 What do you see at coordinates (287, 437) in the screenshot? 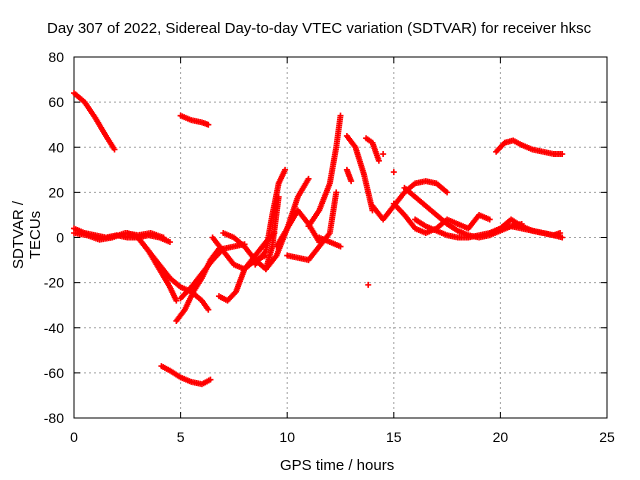
I see `x-tick-label: 10` at bounding box center [287, 437].